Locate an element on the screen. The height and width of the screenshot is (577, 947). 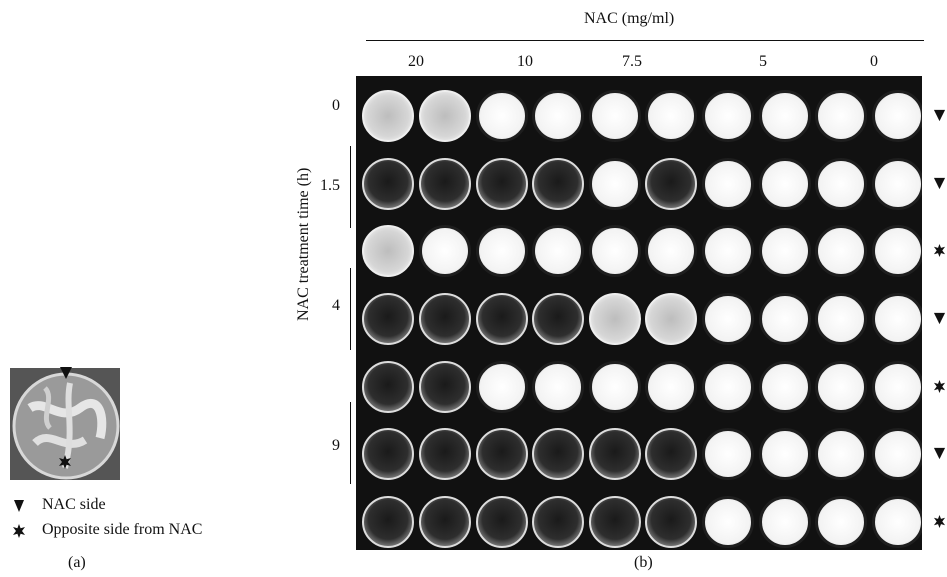
well-r6-c8 is located at coordinates (784, 454).